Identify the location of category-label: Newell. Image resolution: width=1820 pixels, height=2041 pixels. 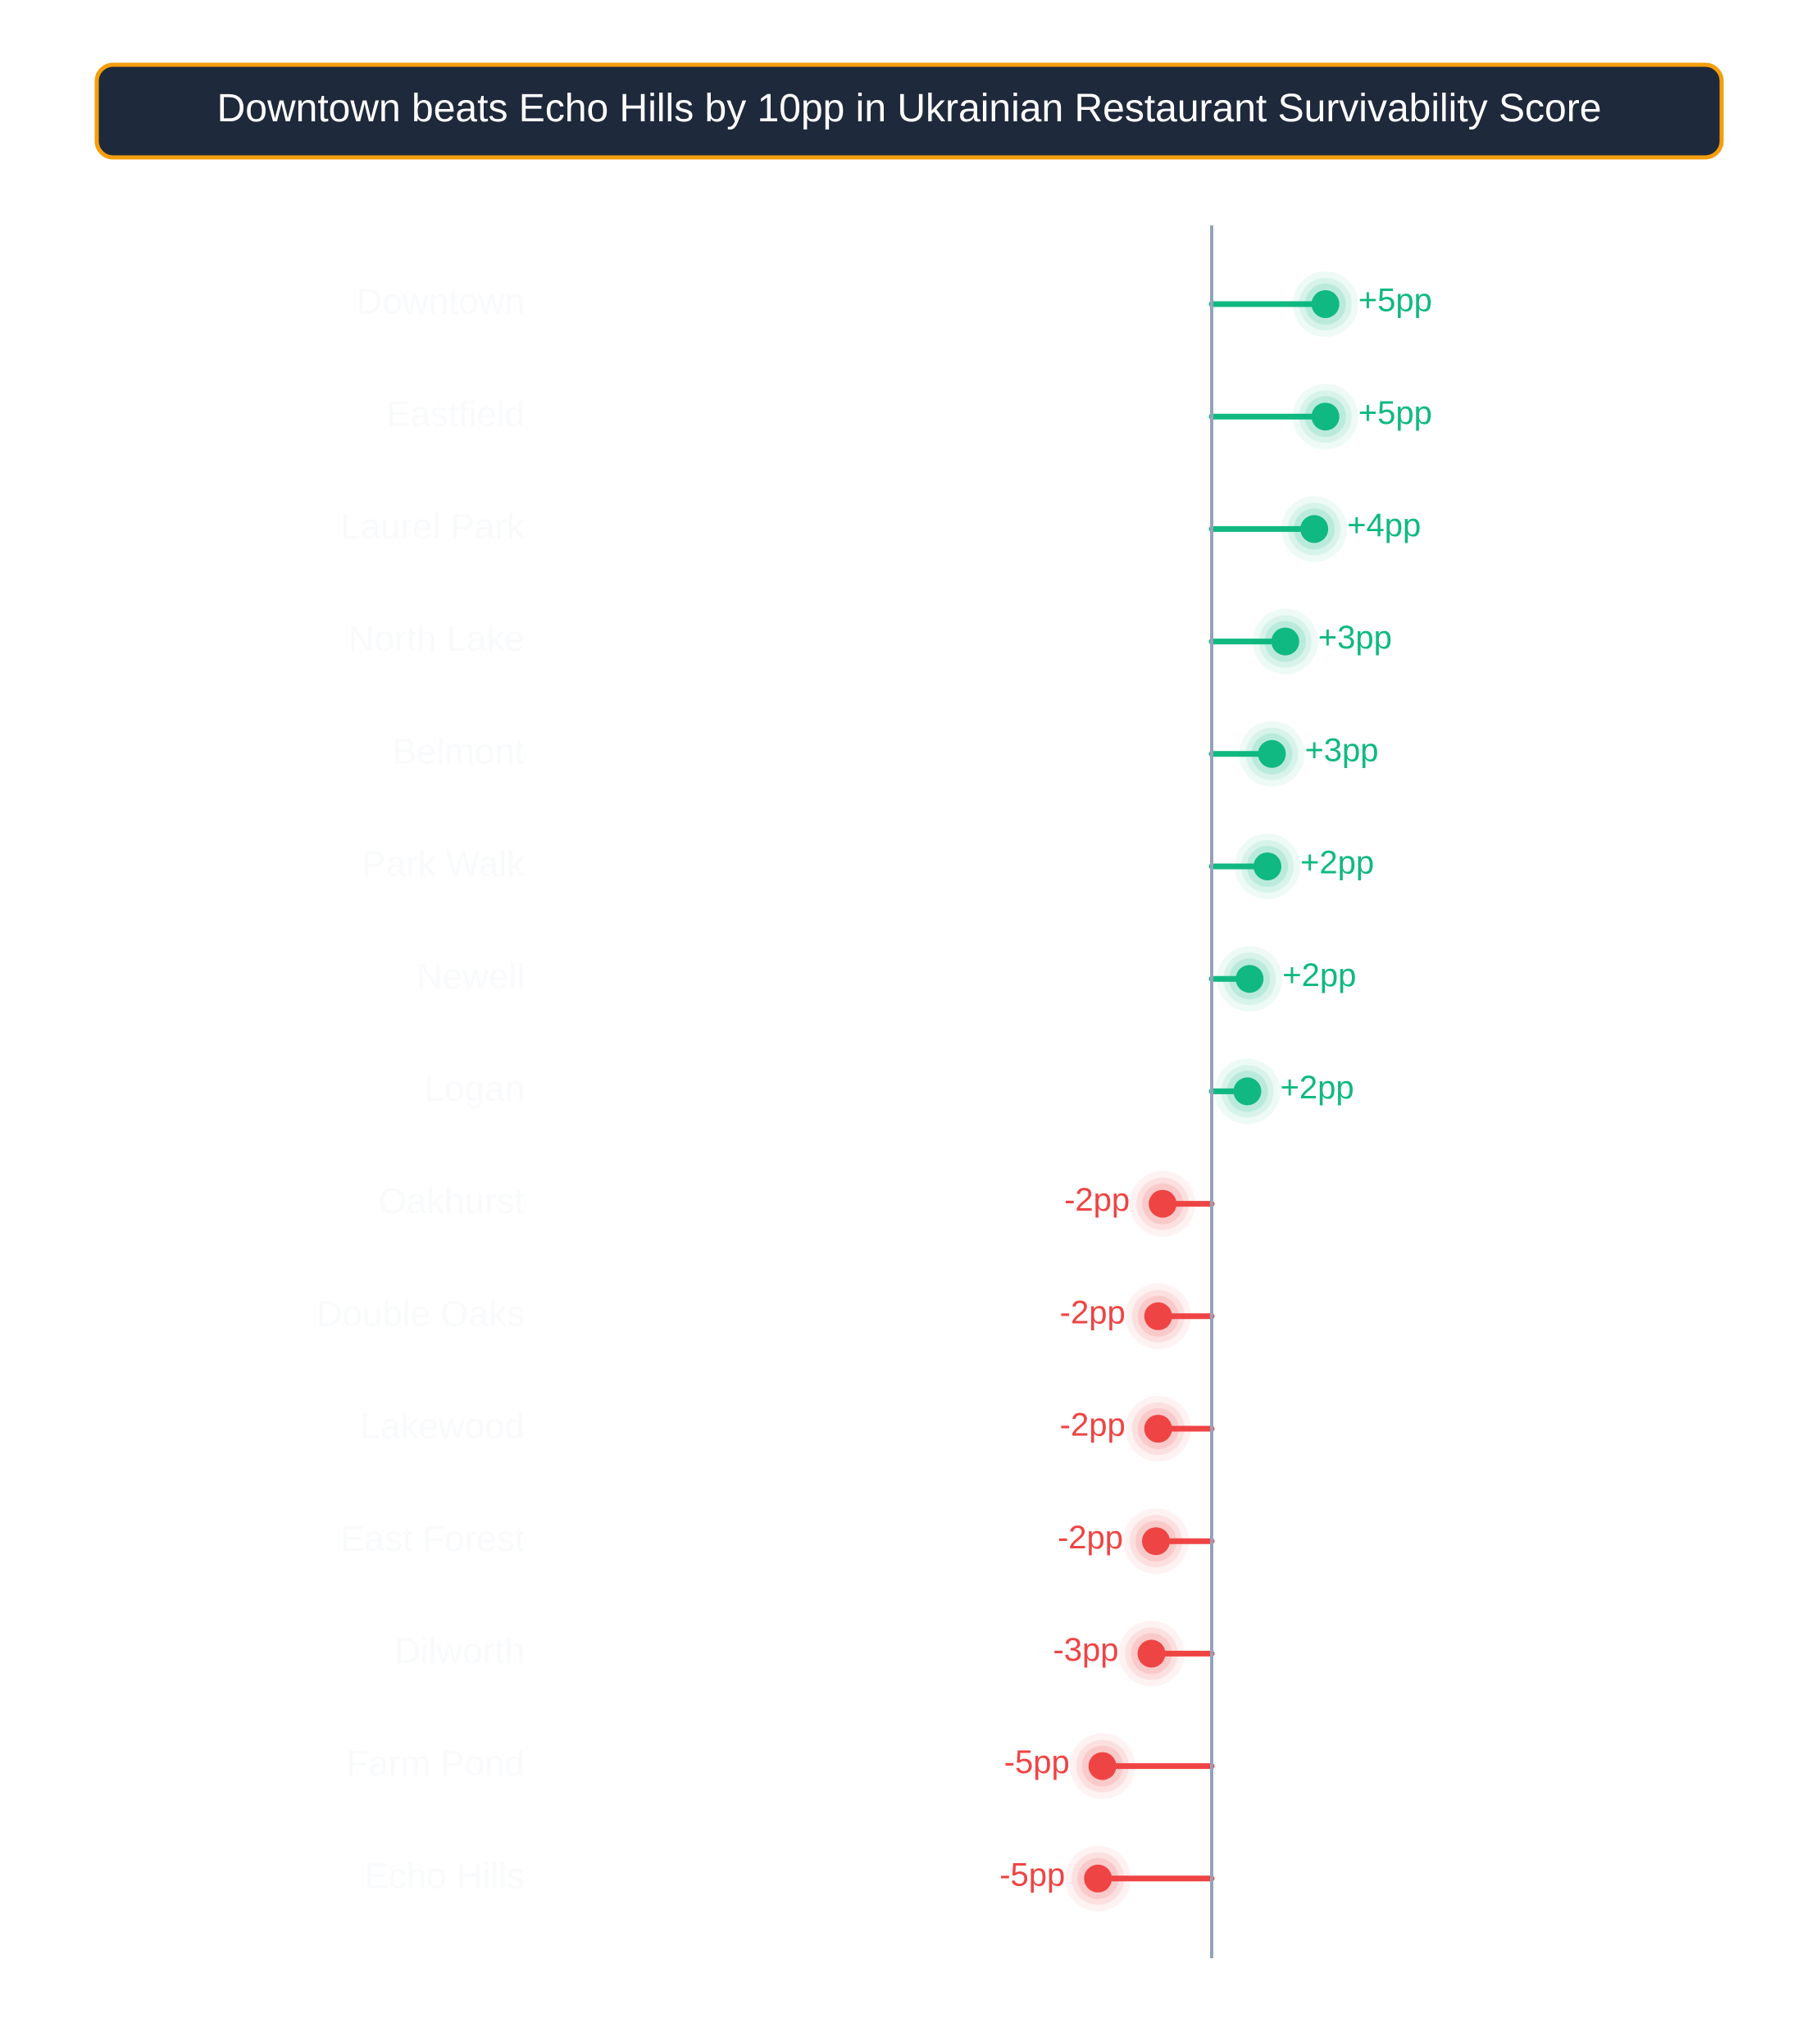
(470, 977).